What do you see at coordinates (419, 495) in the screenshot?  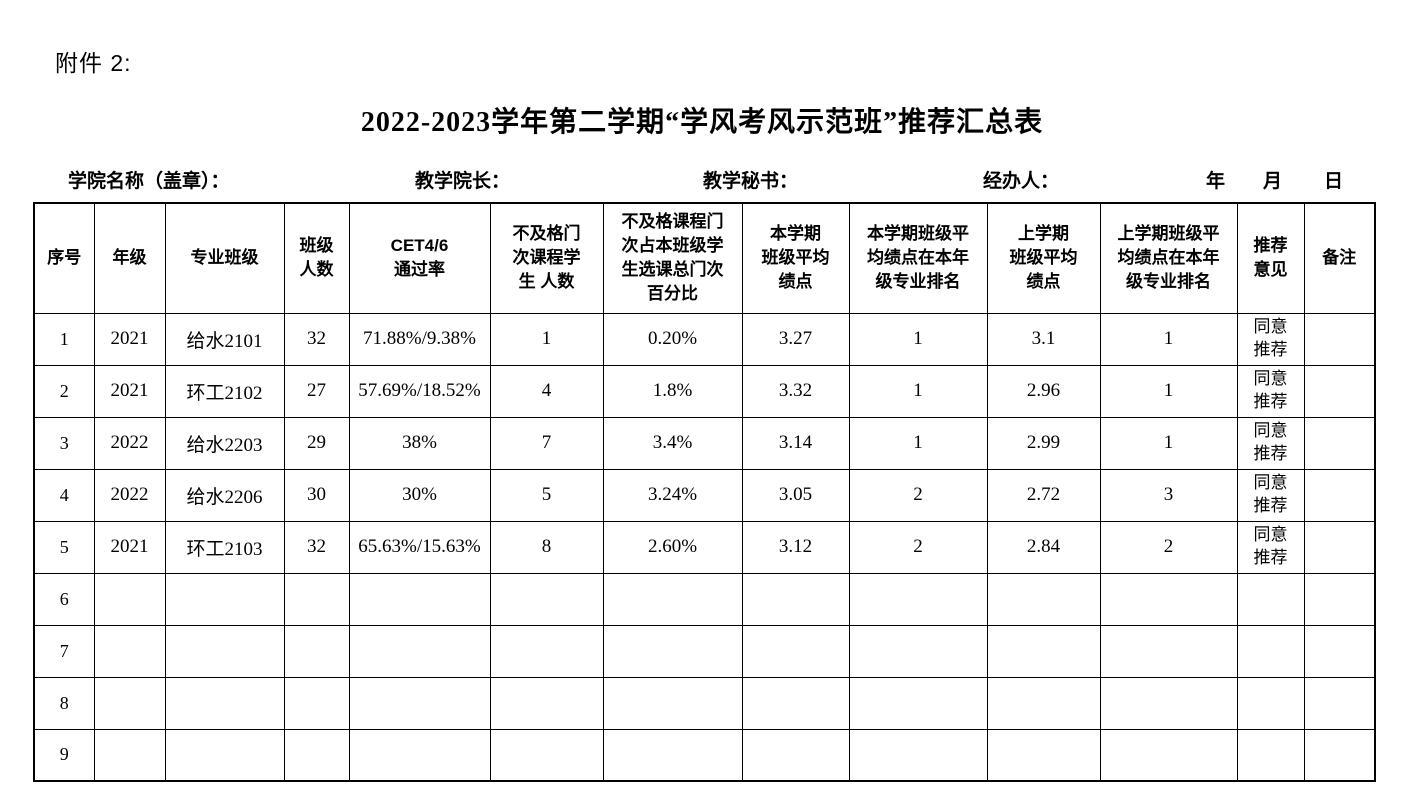 I see `table-cell: 30%` at bounding box center [419, 495].